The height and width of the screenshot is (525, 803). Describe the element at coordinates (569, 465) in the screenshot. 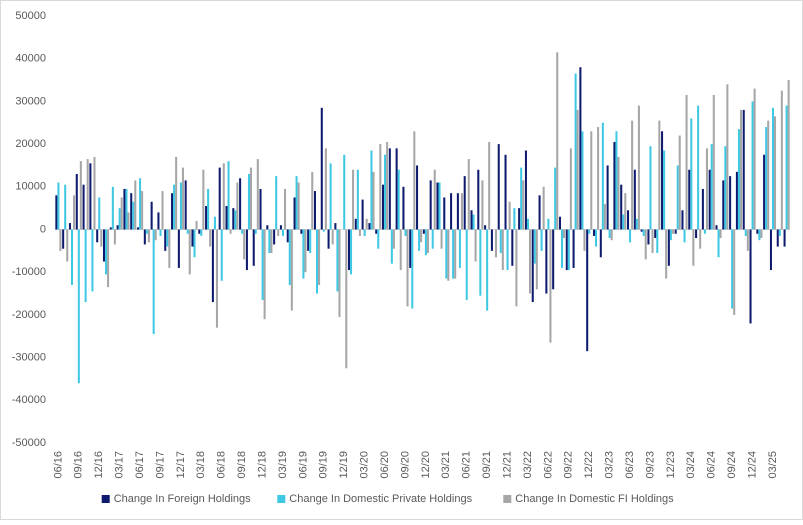

I see `x-tick-label: 09/22` at that location.